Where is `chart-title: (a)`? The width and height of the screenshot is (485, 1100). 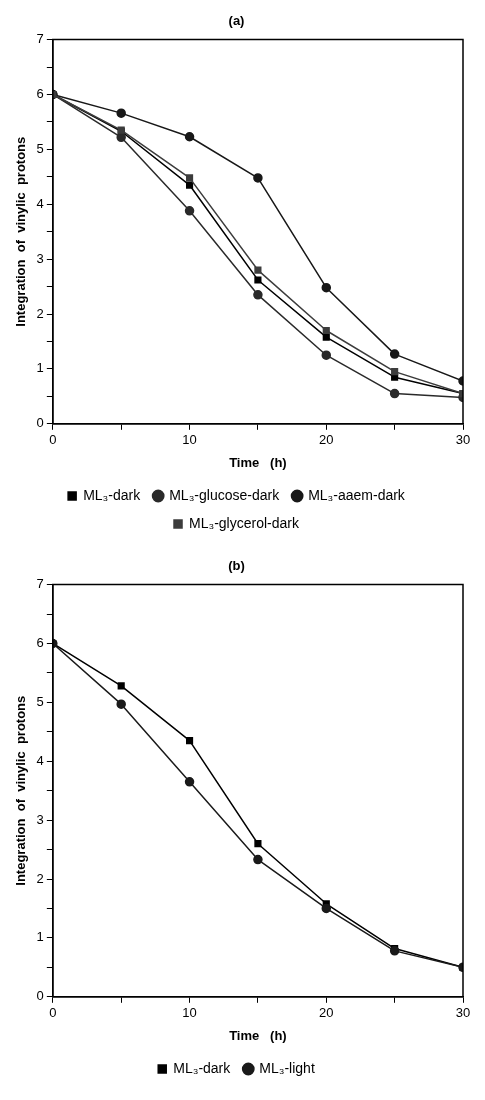
chart-title: (a) is located at coordinates (236, 21).